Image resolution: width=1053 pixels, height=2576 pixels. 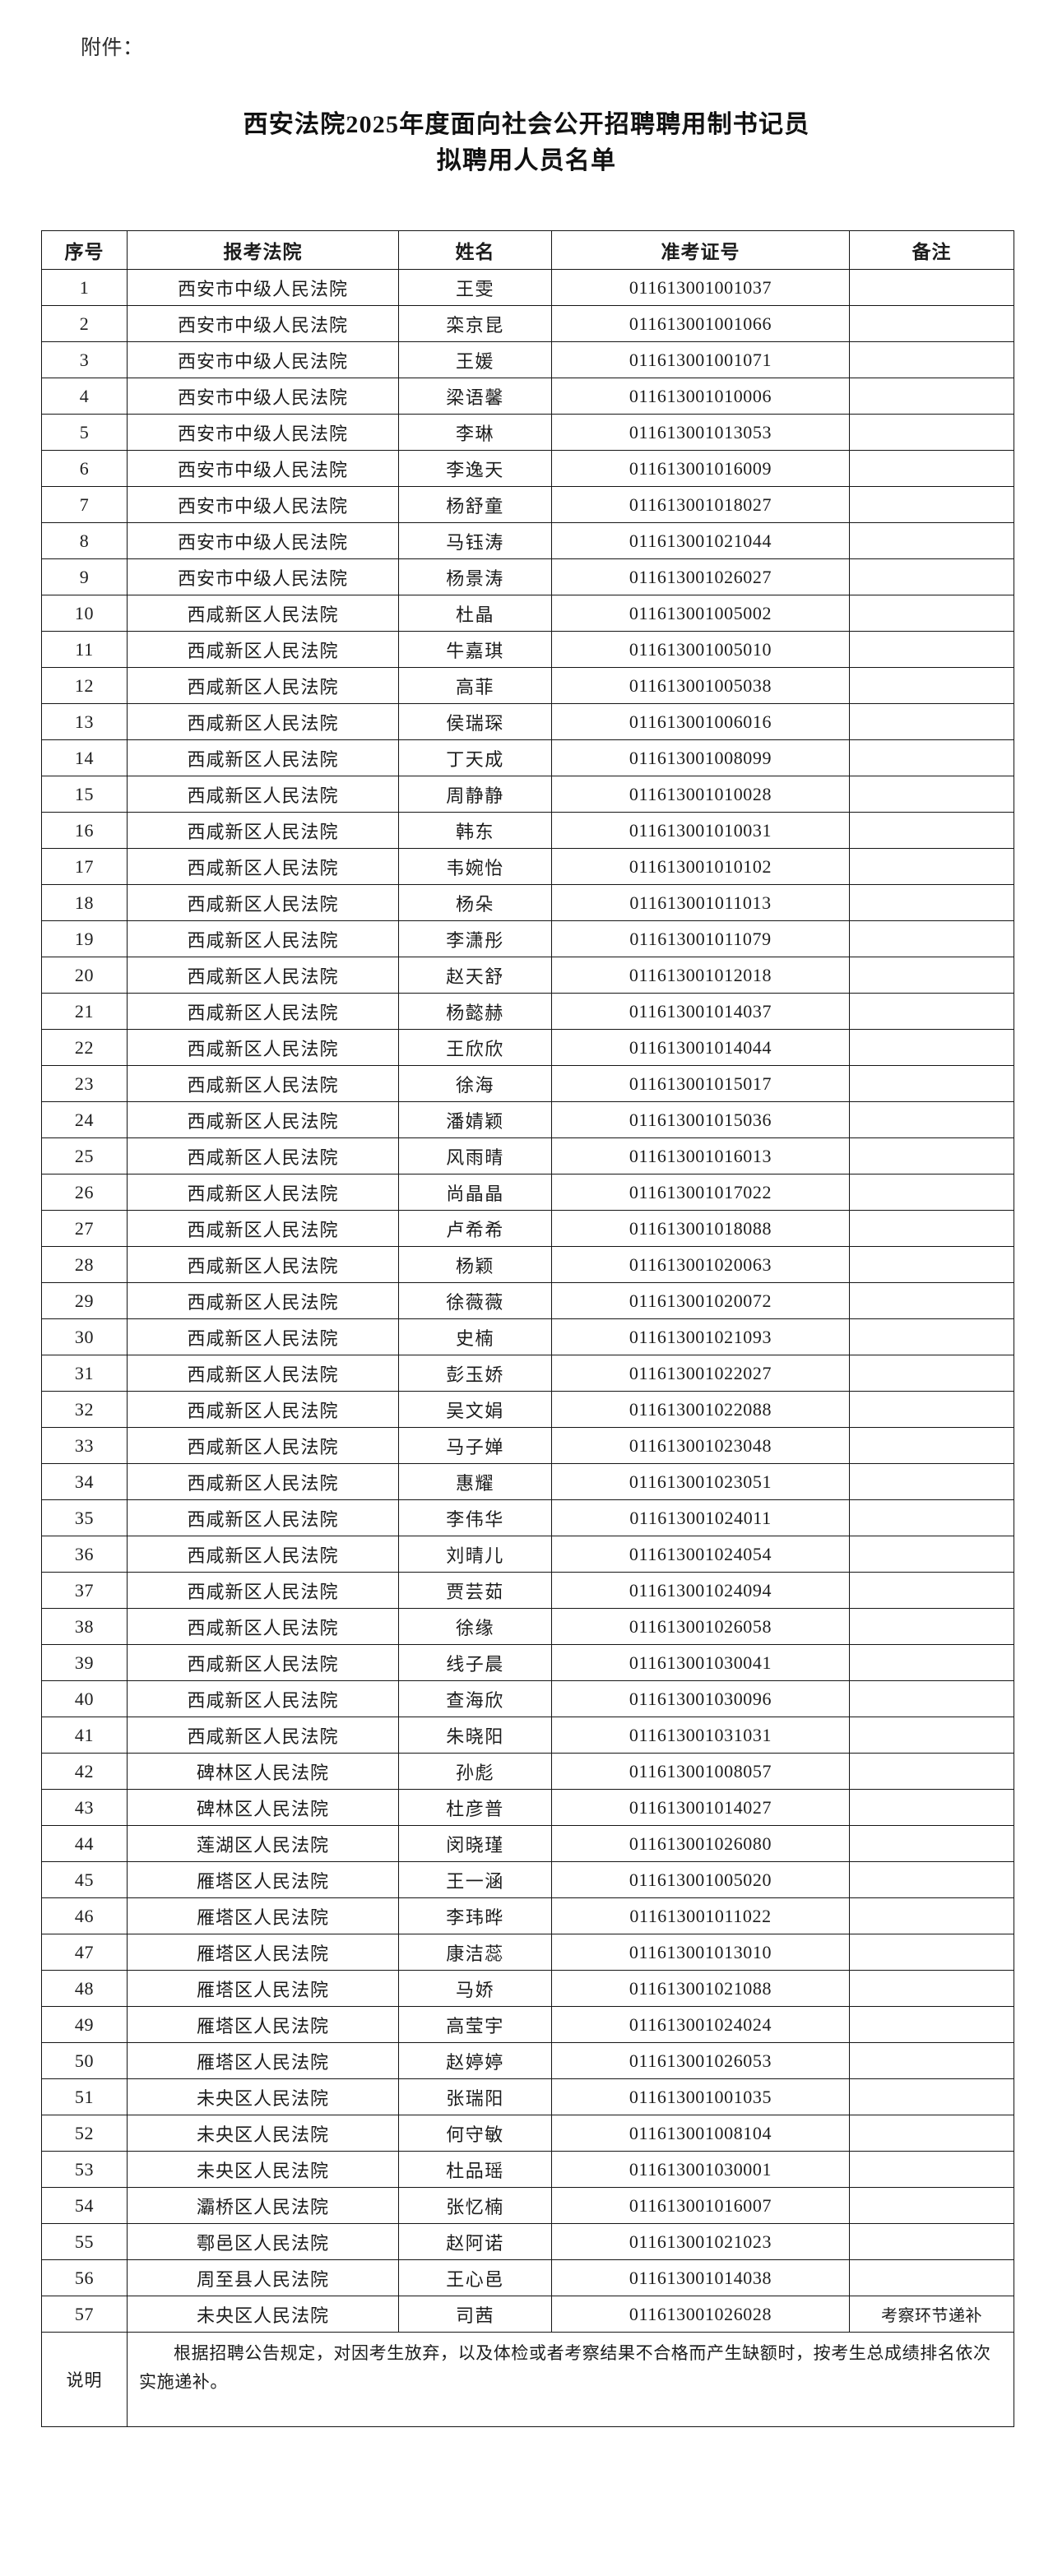 What do you see at coordinates (700, 757) in the screenshot?
I see `cell-exam-no: 011613001008099` at bounding box center [700, 757].